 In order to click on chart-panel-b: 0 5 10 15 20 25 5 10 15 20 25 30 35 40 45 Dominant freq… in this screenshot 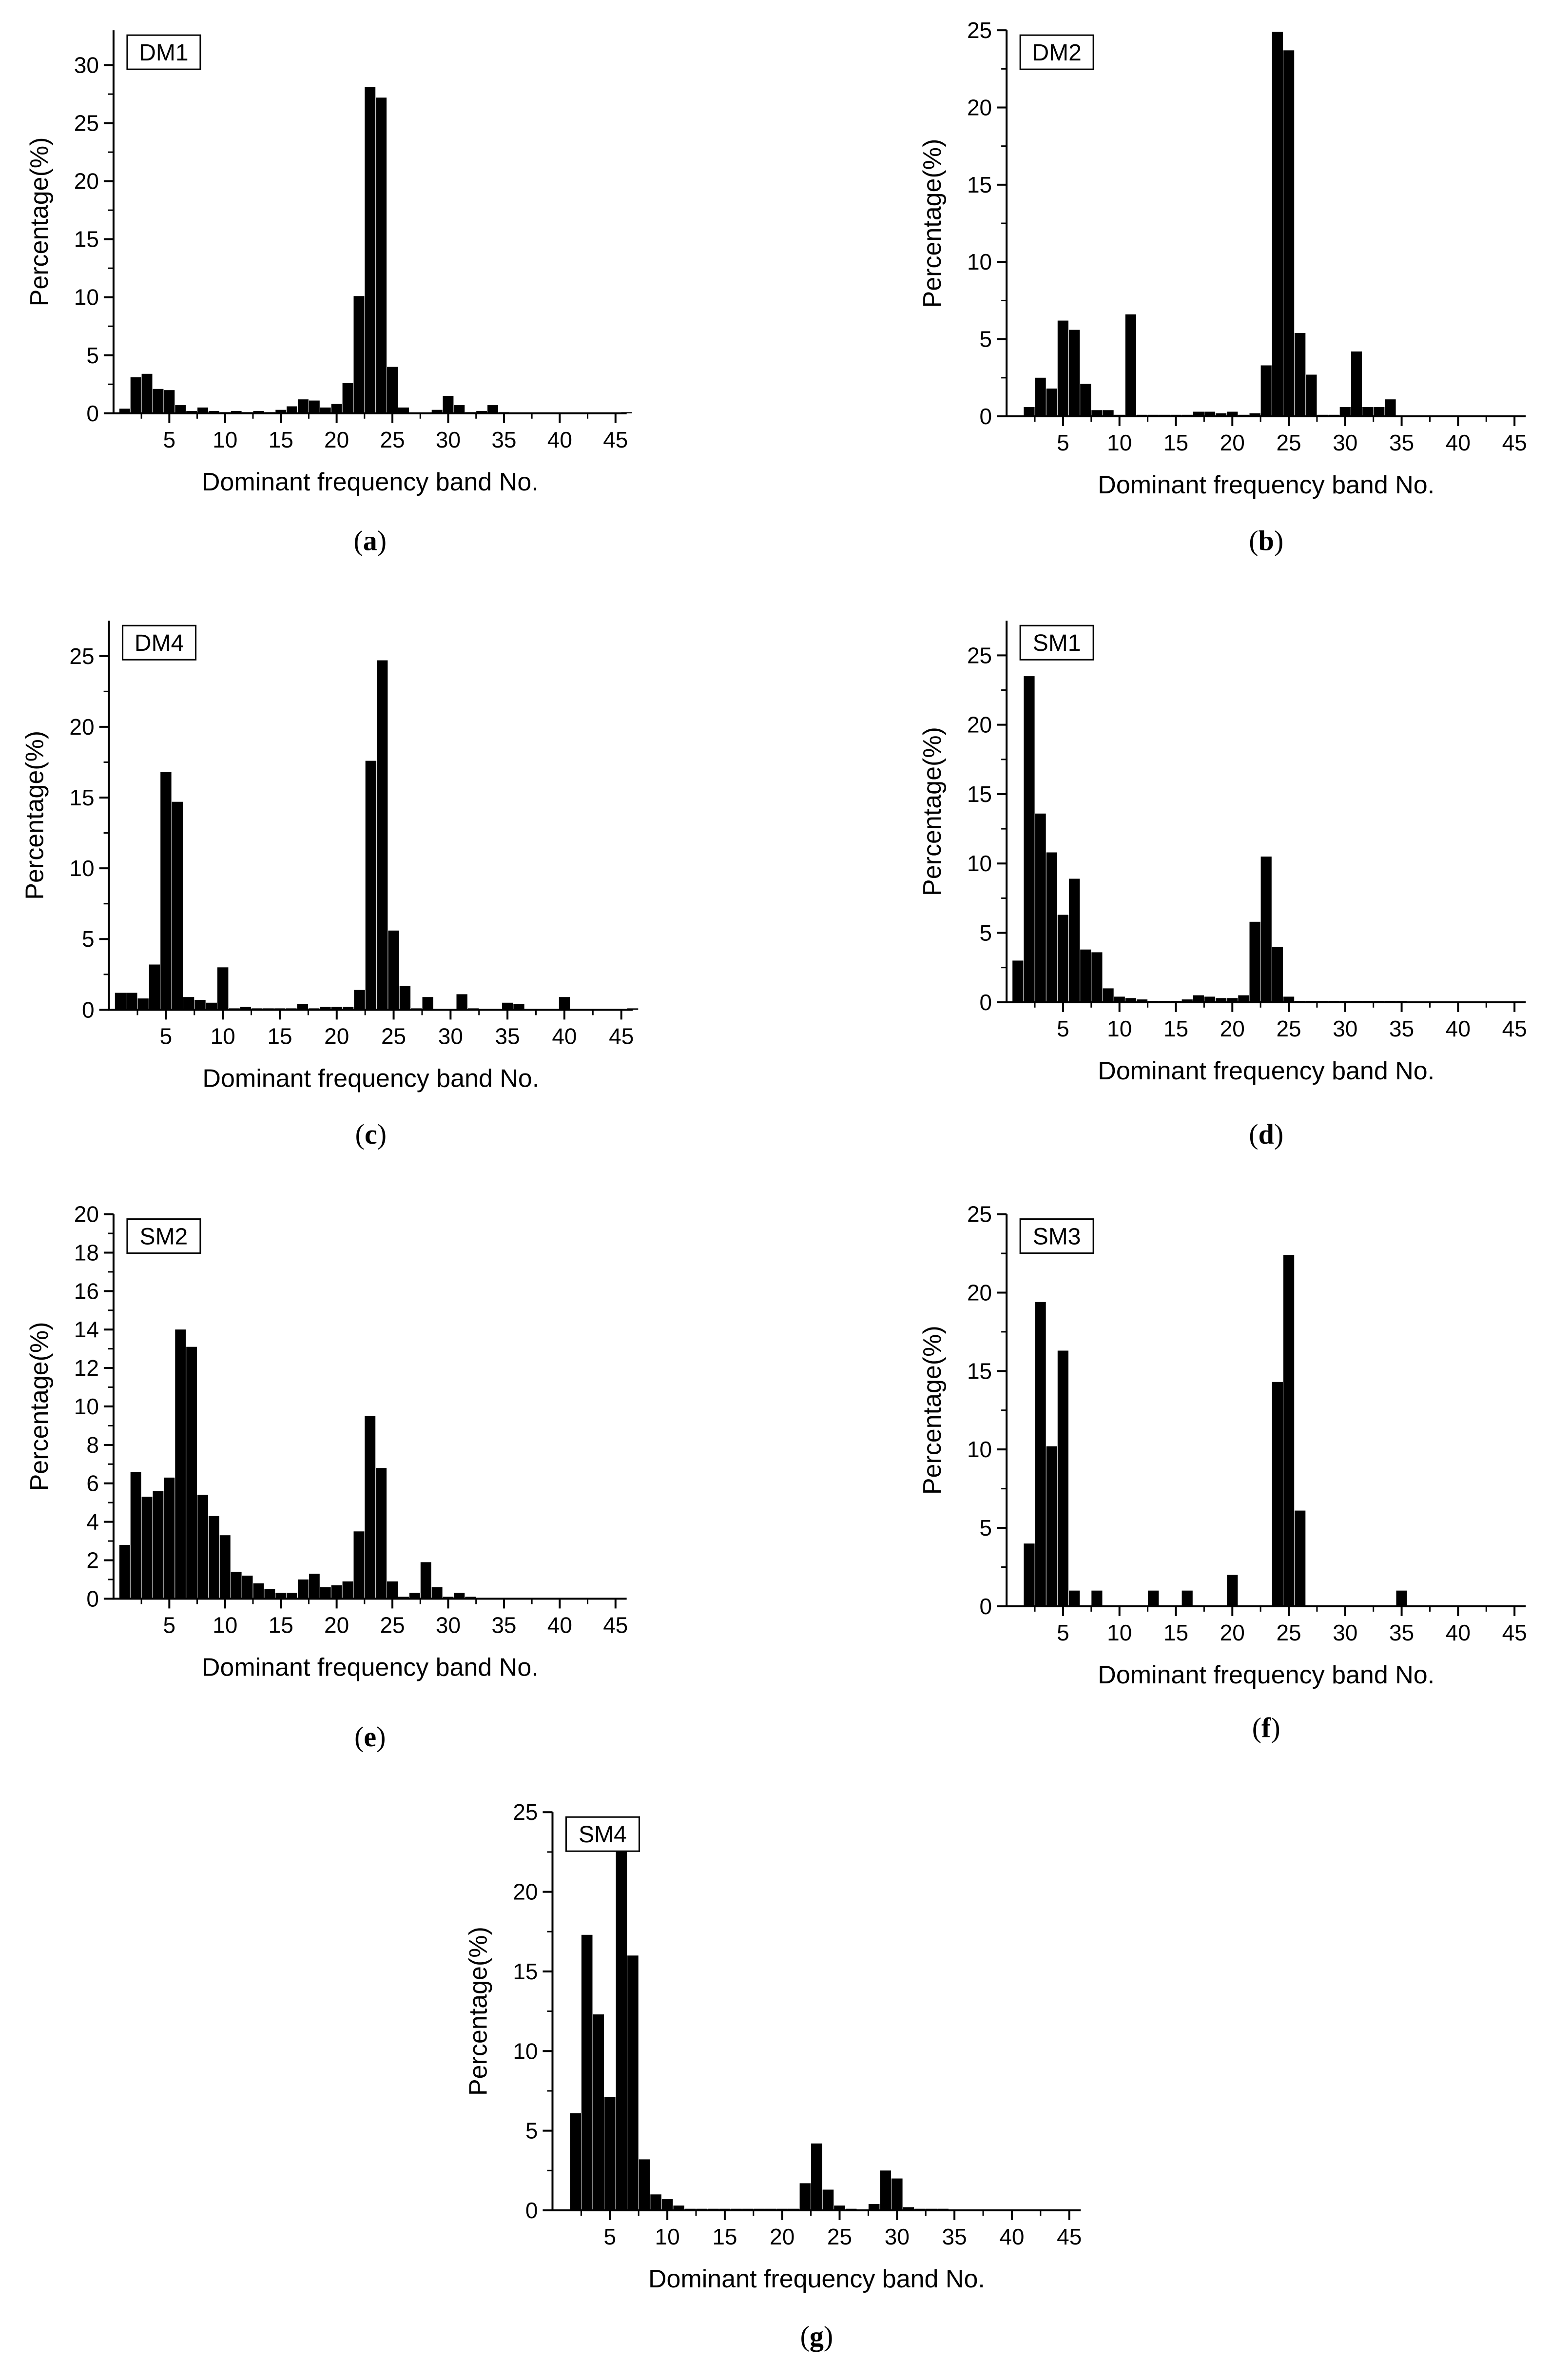, I will do `click(1223, 287)`.